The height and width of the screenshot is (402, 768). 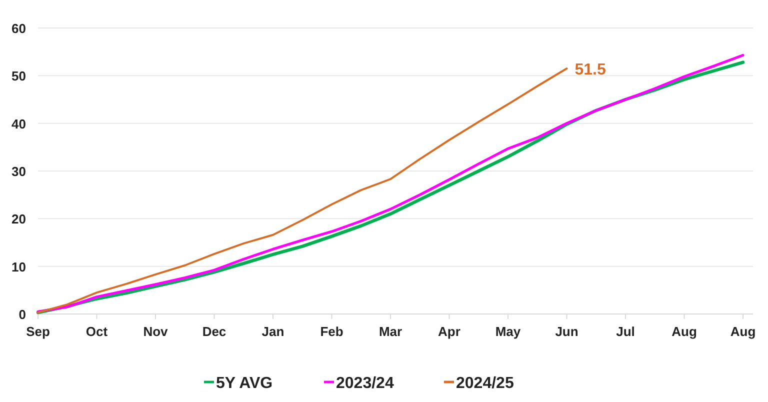 I want to click on x-tick-label: Jun, so click(x=566, y=331).